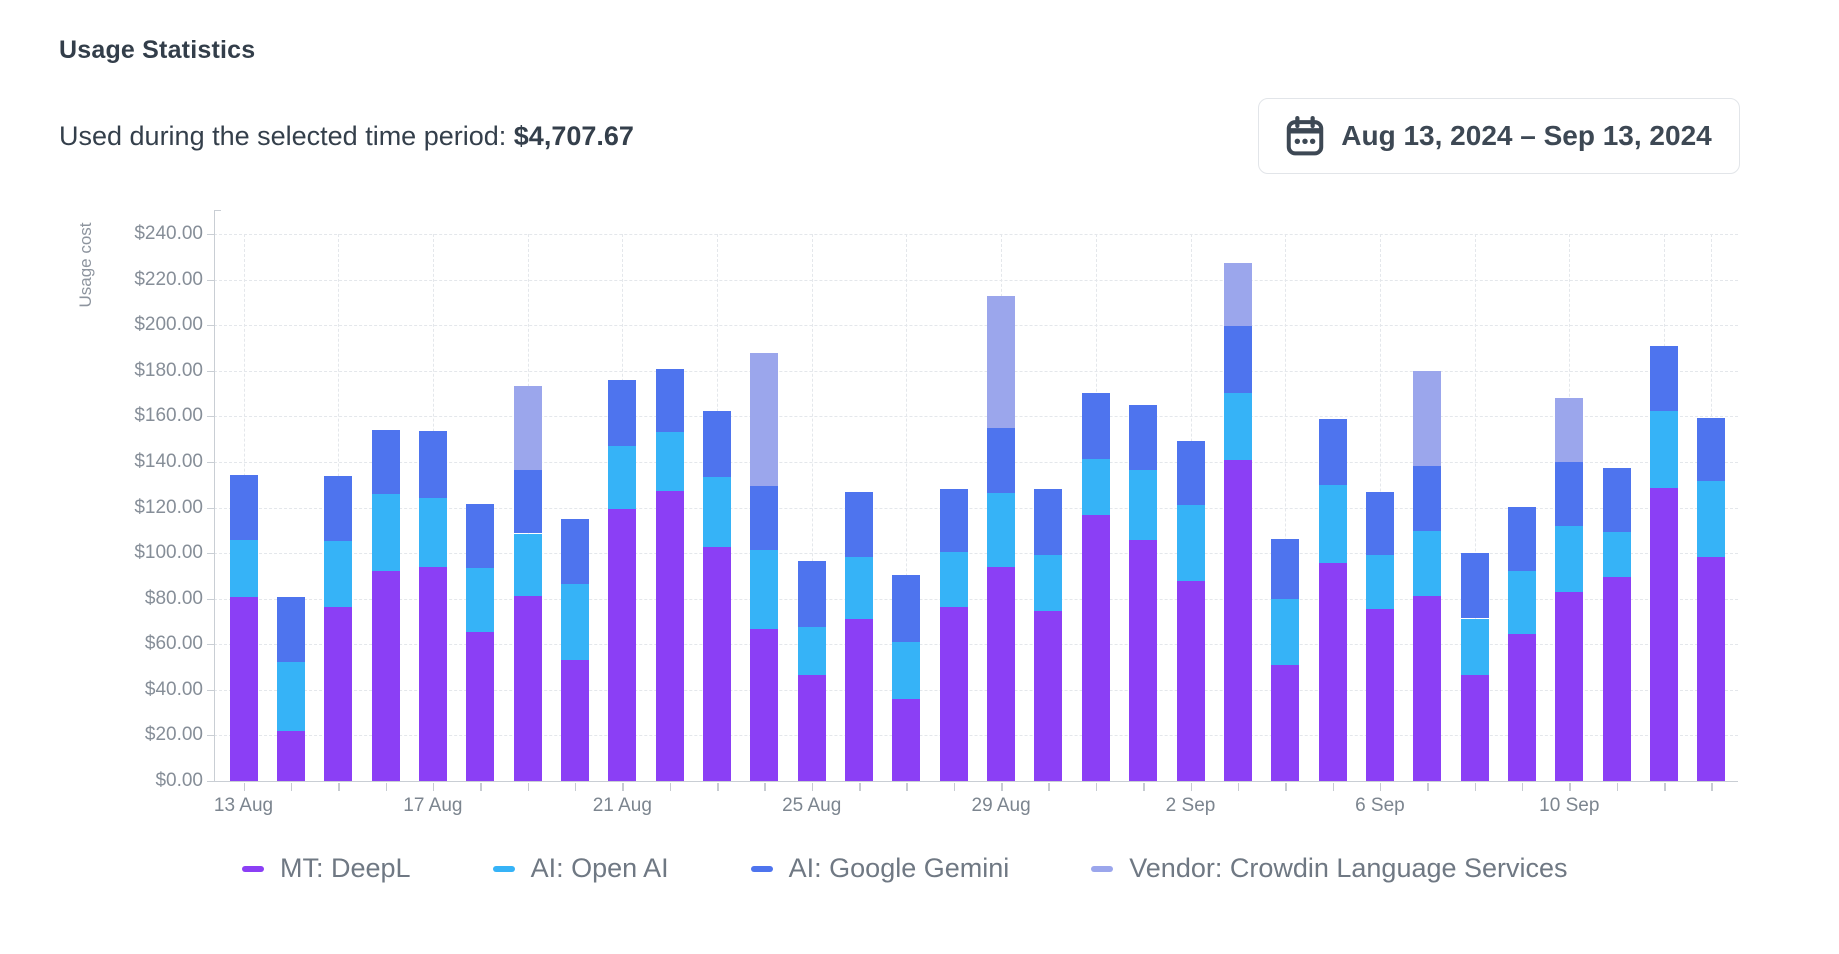 The image size is (1839, 954). I want to click on date-range-picker-button: Aug 13, 2024 – Sep 13, 2024, so click(1499, 136).